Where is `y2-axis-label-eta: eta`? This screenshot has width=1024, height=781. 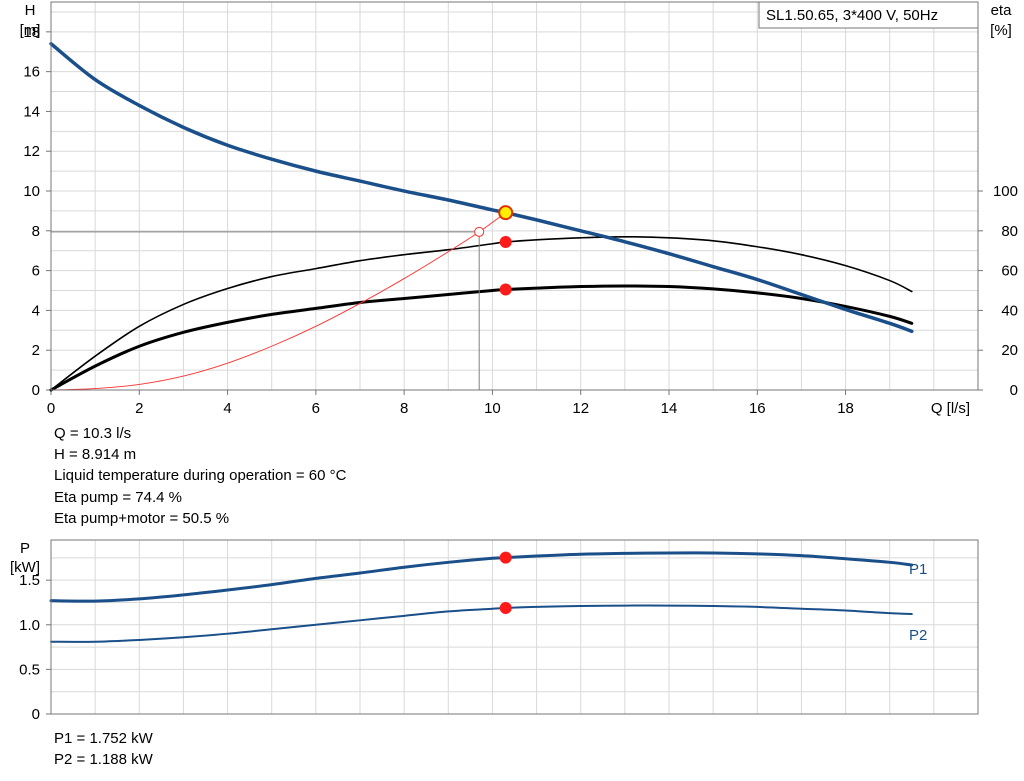 y2-axis-label-eta: eta is located at coordinates (1002, 10).